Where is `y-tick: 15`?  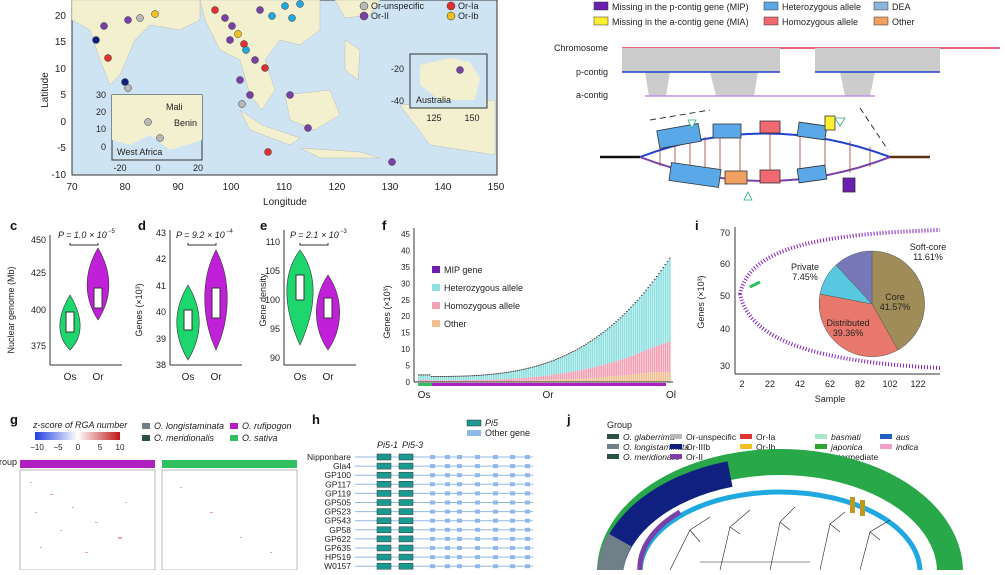
y-tick: 15 is located at coordinates (61, 42).